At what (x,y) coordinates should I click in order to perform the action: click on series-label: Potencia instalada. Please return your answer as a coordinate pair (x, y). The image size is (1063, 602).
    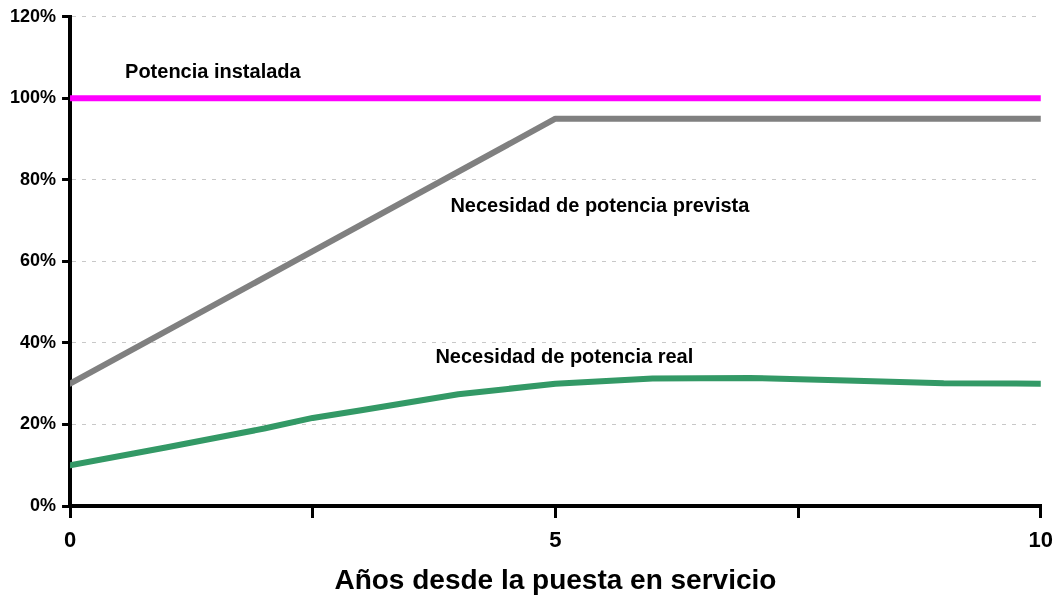
    Looking at the image, I should click on (213, 70).